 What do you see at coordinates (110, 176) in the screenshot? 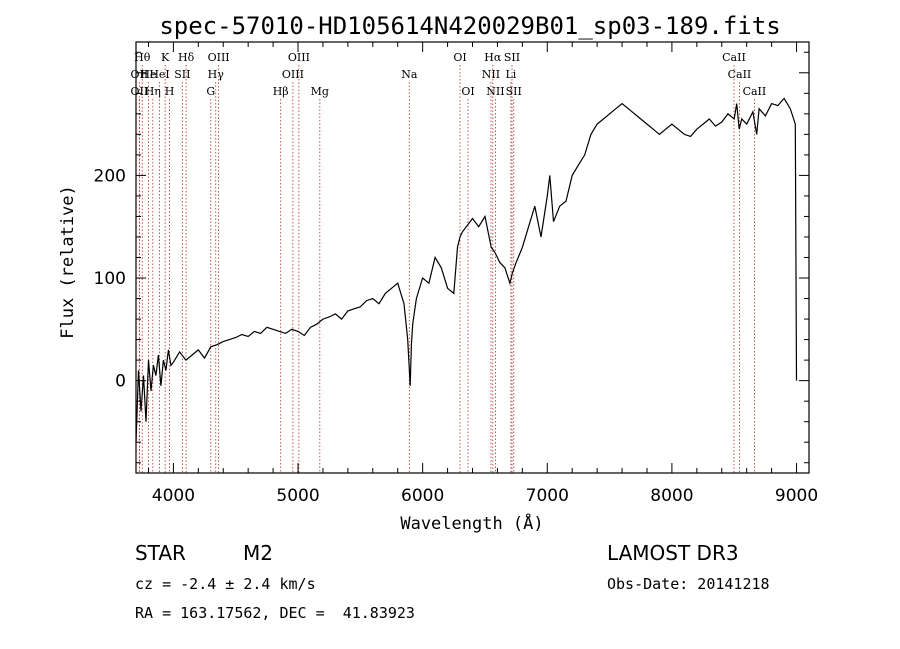
I see `y-tick-label: 200` at bounding box center [110, 176].